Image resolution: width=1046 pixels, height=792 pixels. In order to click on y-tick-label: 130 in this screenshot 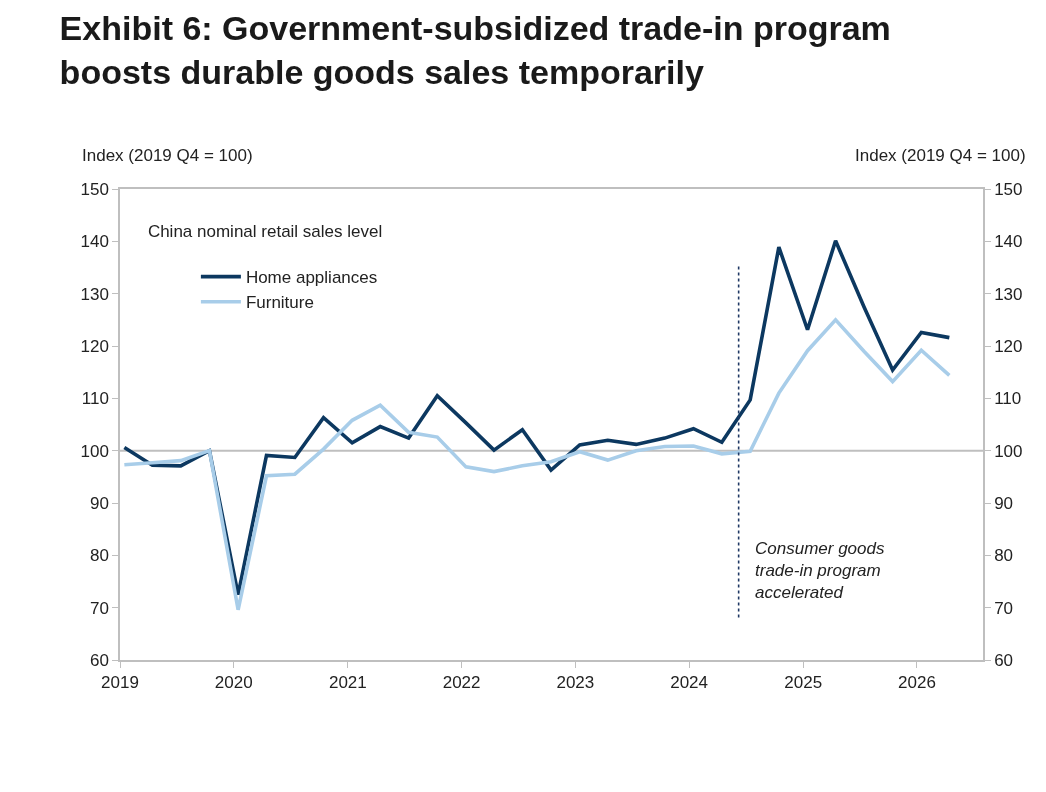, I will do `click(94, 294)`.